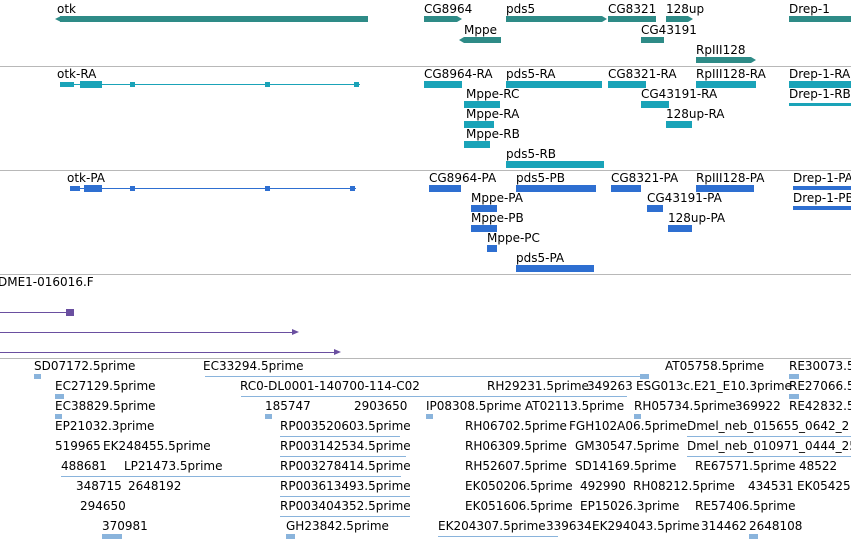  What do you see at coordinates (628, 426) in the screenshot?
I see `feature-label: FGH102A06.5prime` at bounding box center [628, 426].